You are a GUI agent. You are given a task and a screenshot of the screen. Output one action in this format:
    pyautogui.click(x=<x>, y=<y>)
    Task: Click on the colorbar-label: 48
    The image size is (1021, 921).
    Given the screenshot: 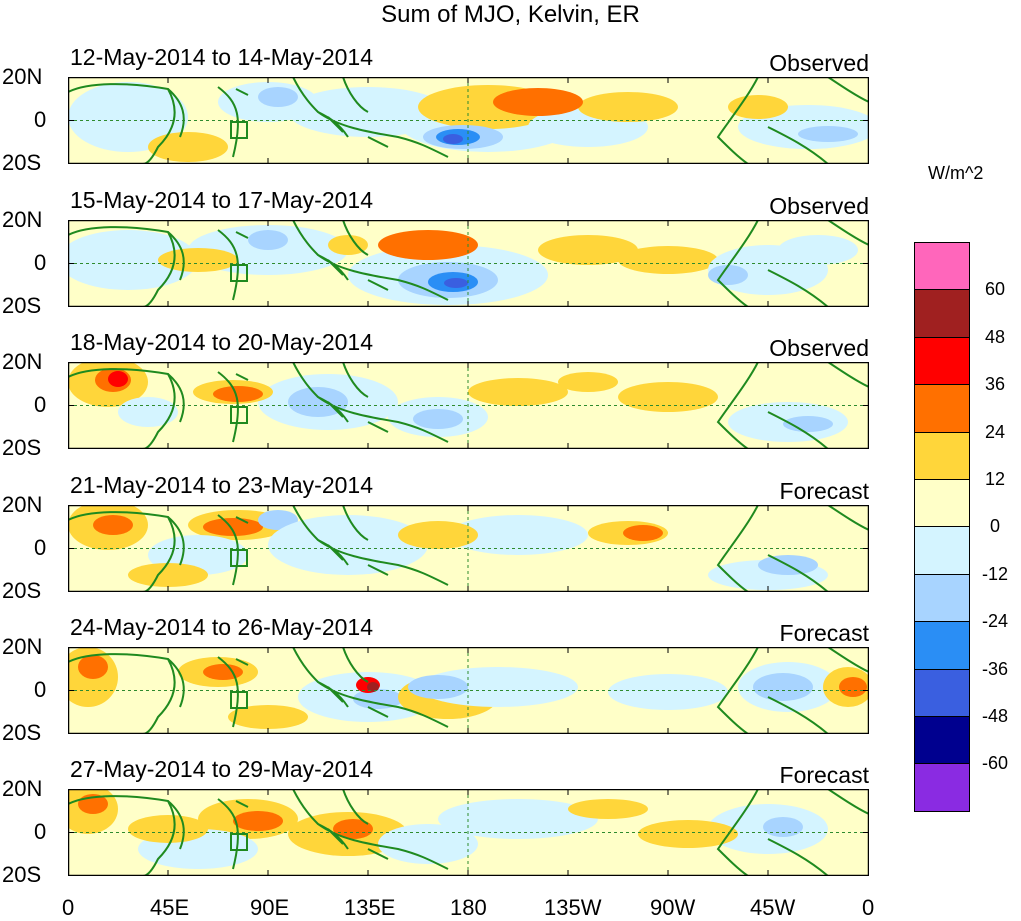 What is the action you would take?
    pyautogui.click(x=995, y=336)
    